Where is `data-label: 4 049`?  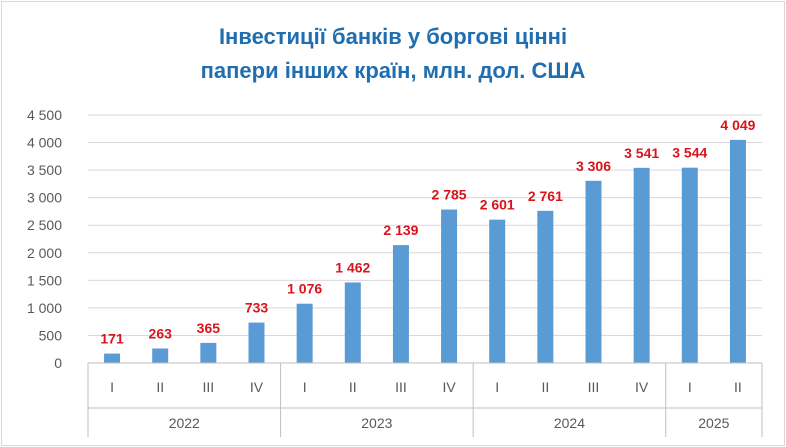 data-label: 4 049 is located at coordinates (737, 125).